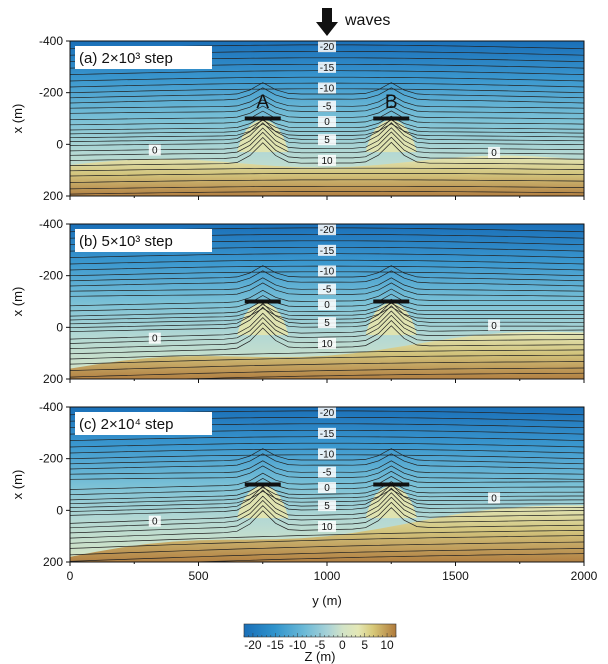 The height and width of the screenshot is (664, 608). I want to click on contour-label: -5, so click(327, 290).